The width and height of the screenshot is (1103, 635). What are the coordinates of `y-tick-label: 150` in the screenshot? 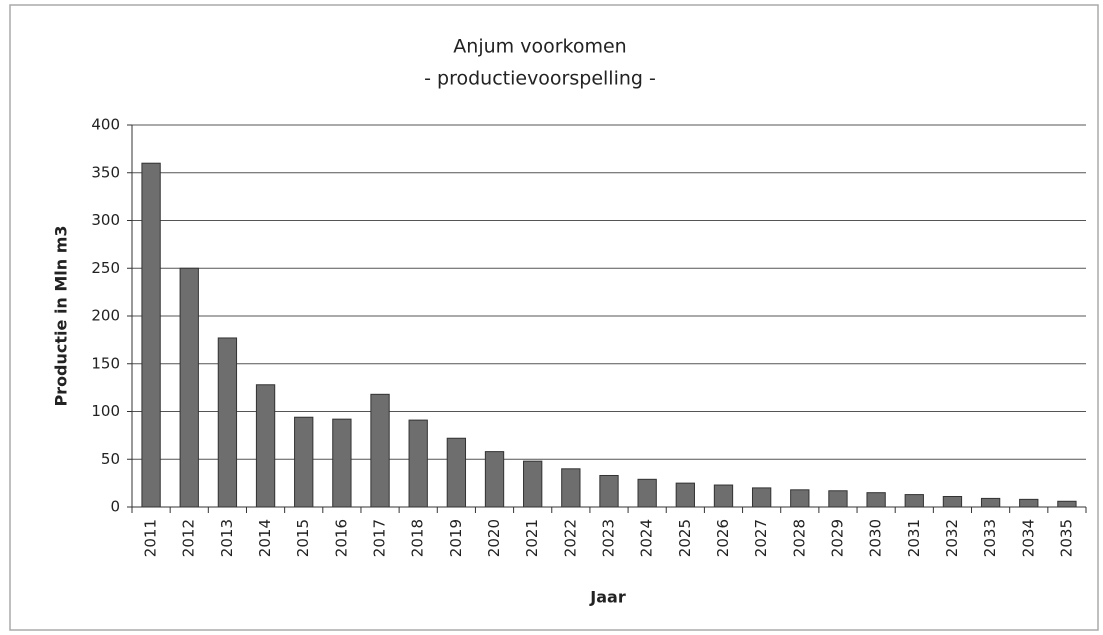 It's located at (105, 363).